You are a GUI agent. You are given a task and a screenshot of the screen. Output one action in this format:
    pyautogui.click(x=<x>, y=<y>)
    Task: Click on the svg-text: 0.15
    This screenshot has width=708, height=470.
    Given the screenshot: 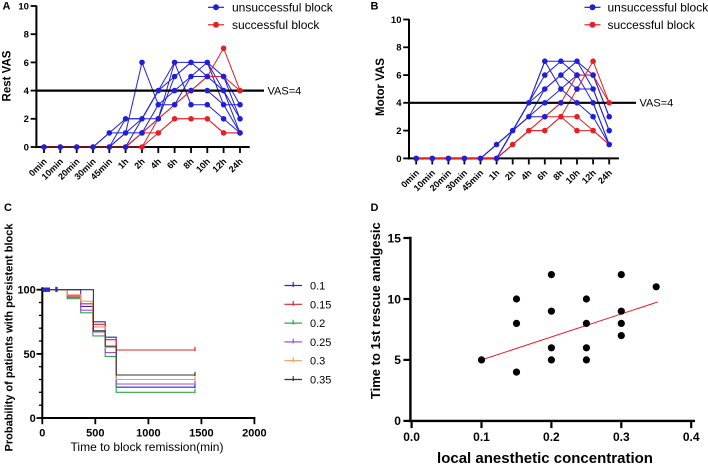 What is the action you would take?
    pyautogui.click(x=320, y=305)
    